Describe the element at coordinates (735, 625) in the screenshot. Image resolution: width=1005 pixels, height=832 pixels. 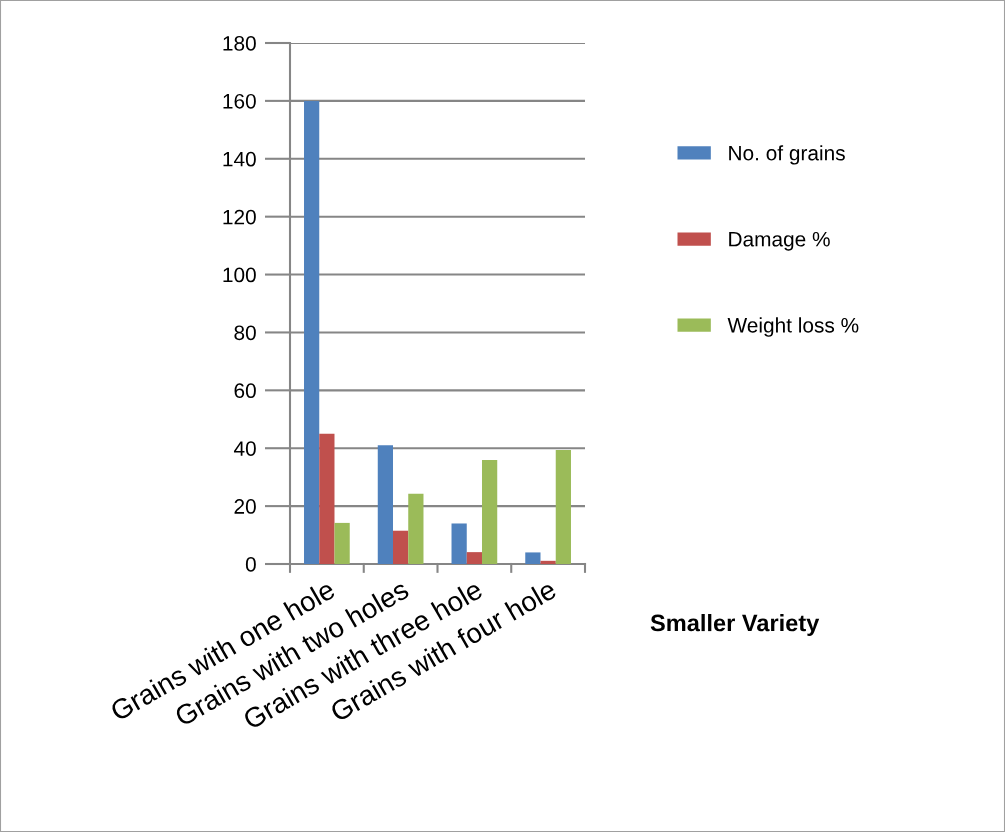
I see `x-axis-title: Smaller Variety` at that location.